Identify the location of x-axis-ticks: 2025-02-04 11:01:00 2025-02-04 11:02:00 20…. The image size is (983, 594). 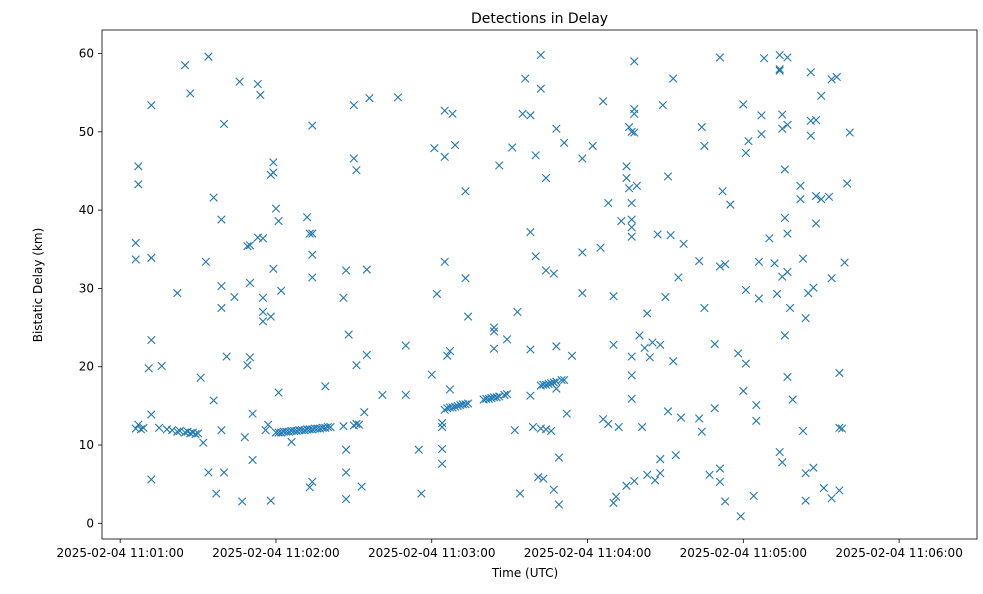
(509, 549).